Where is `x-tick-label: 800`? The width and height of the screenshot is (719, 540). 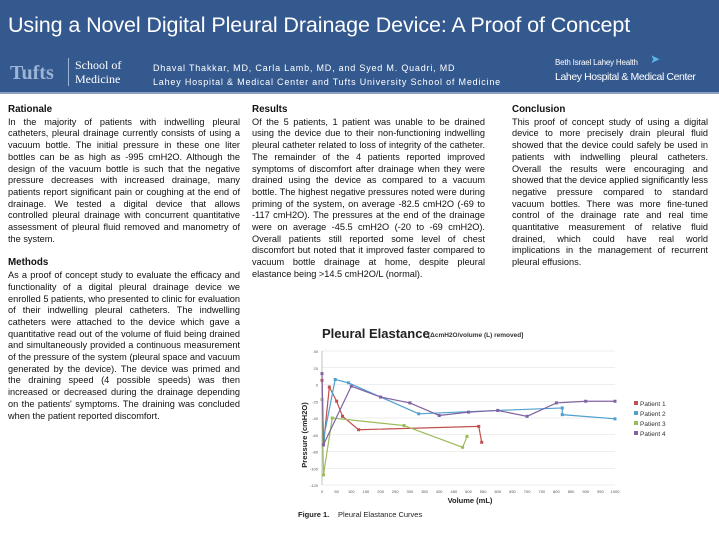 x-tick-label: 800 is located at coordinates (556, 491).